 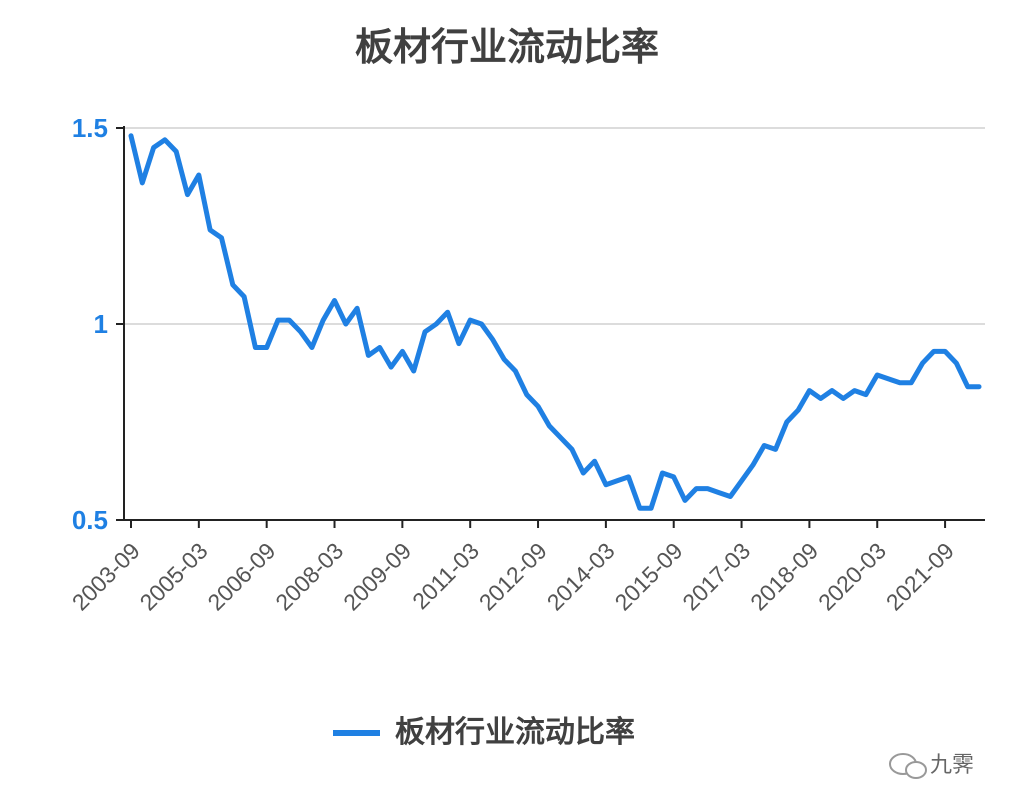 What do you see at coordinates (513, 576) in the screenshot?
I see `x-tick-label: 2012-09` at bounding box center [513, 576].